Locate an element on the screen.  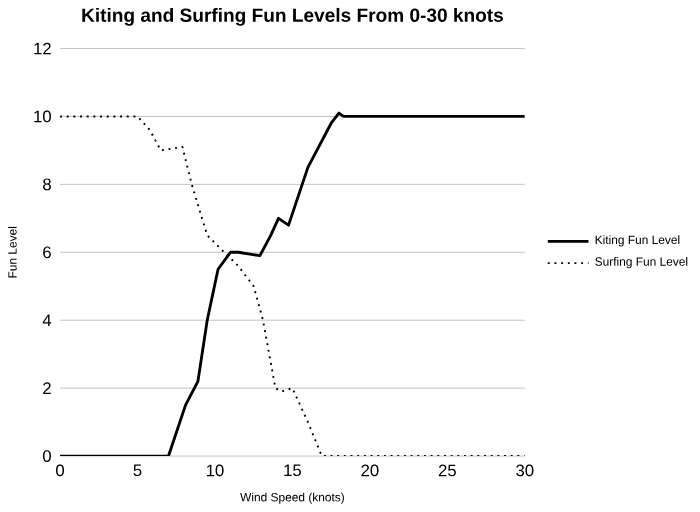
x-tick-label: 25 is located at coordinates (447, 470).